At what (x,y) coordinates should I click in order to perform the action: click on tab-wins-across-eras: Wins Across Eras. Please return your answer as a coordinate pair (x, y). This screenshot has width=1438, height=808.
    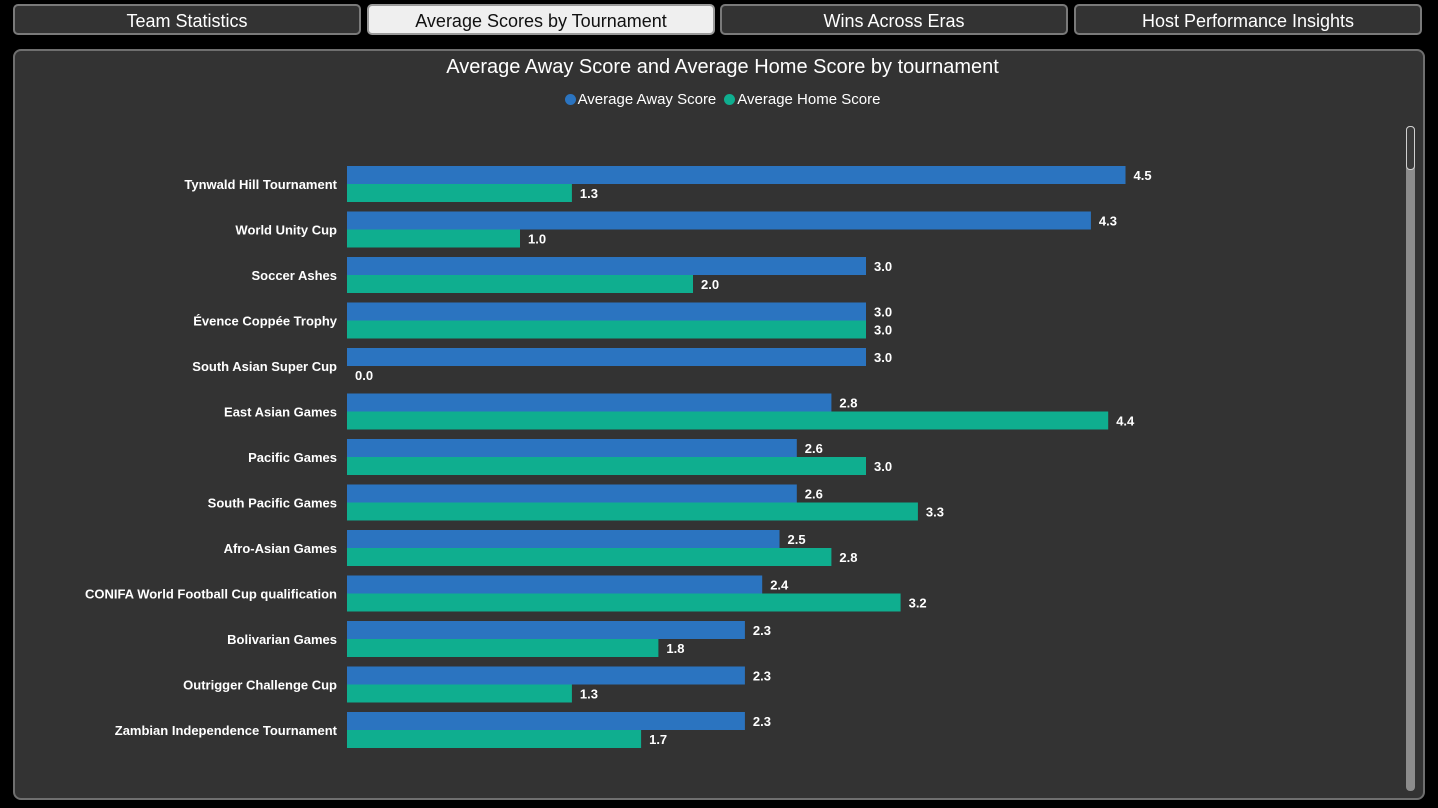
    Looking at the image, I should click on (894, 19).